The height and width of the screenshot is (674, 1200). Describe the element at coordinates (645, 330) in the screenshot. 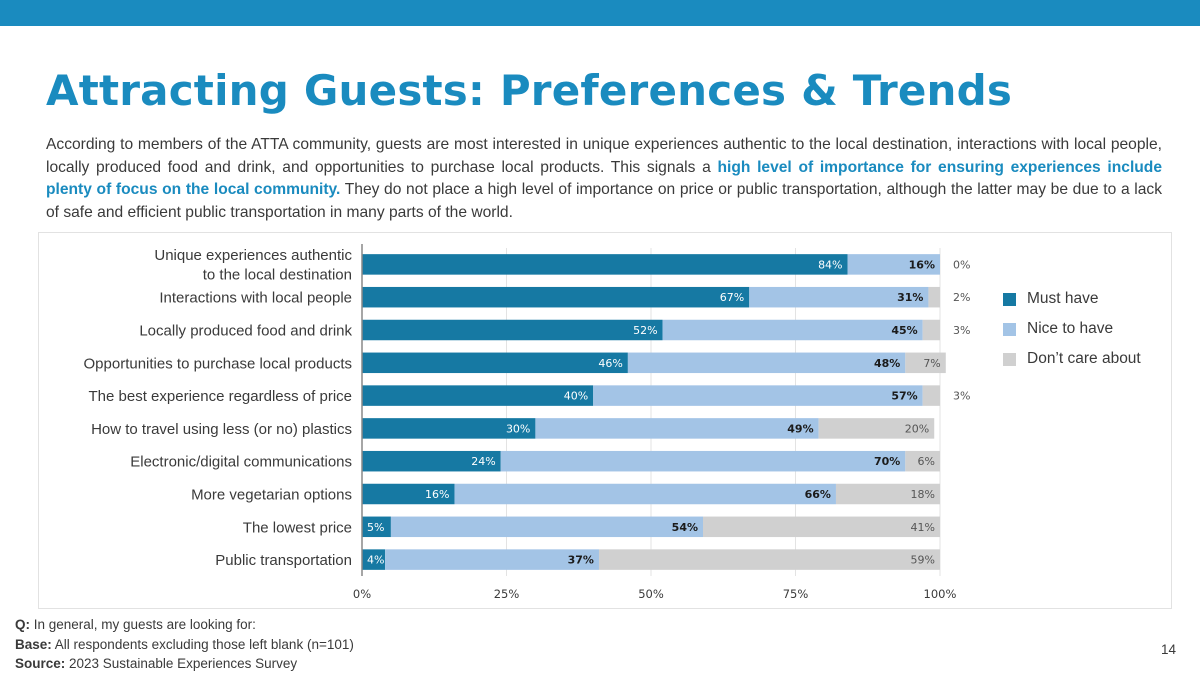

I see `data-label-must-have-3: 52%` at that location.